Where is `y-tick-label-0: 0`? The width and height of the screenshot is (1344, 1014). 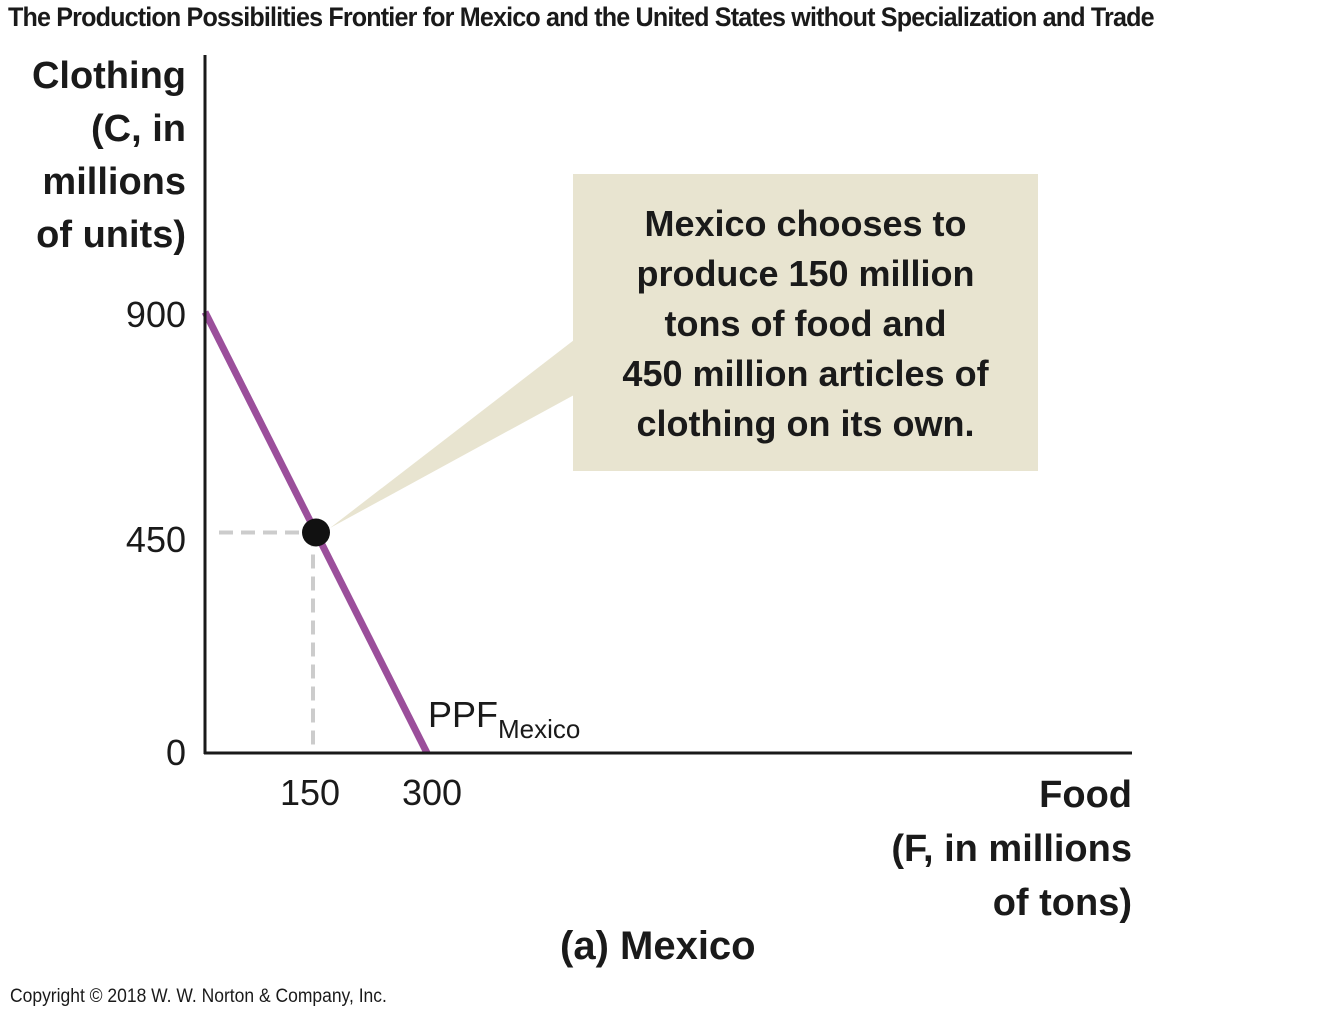
y-tick-label-0: 0 is located at coordinates (175, 752).